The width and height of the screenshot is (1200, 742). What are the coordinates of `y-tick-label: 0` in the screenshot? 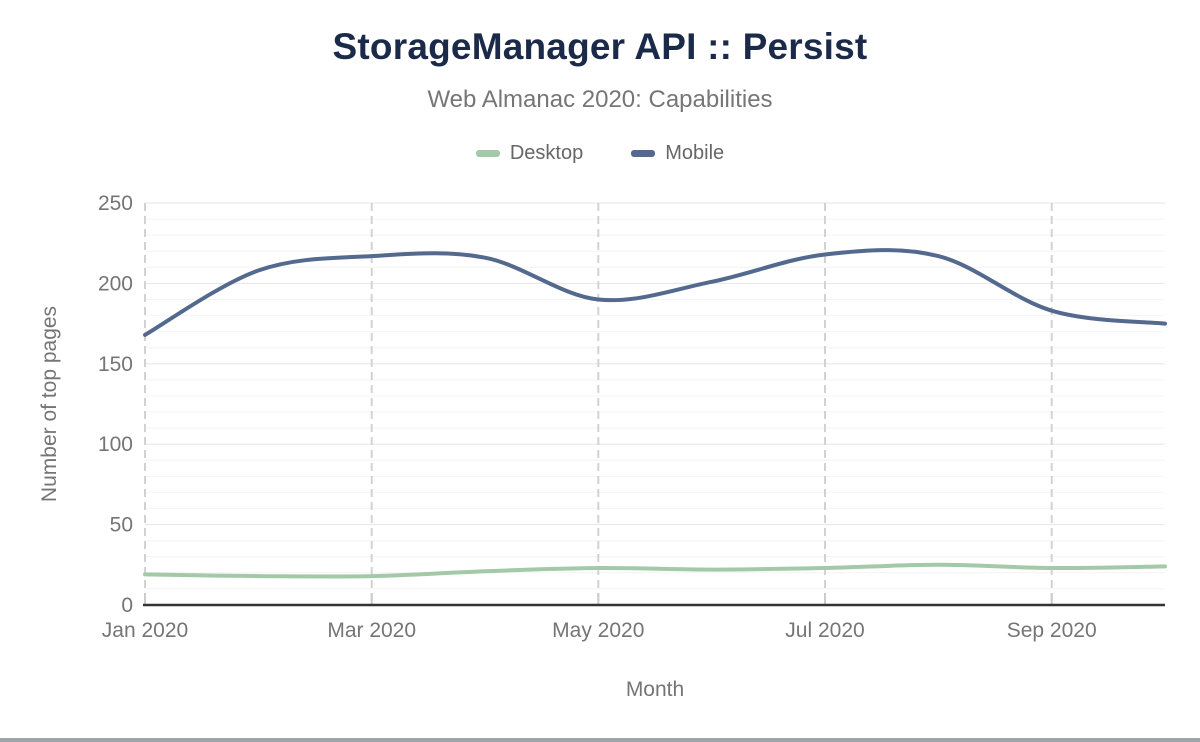 It's located at (127, 605).